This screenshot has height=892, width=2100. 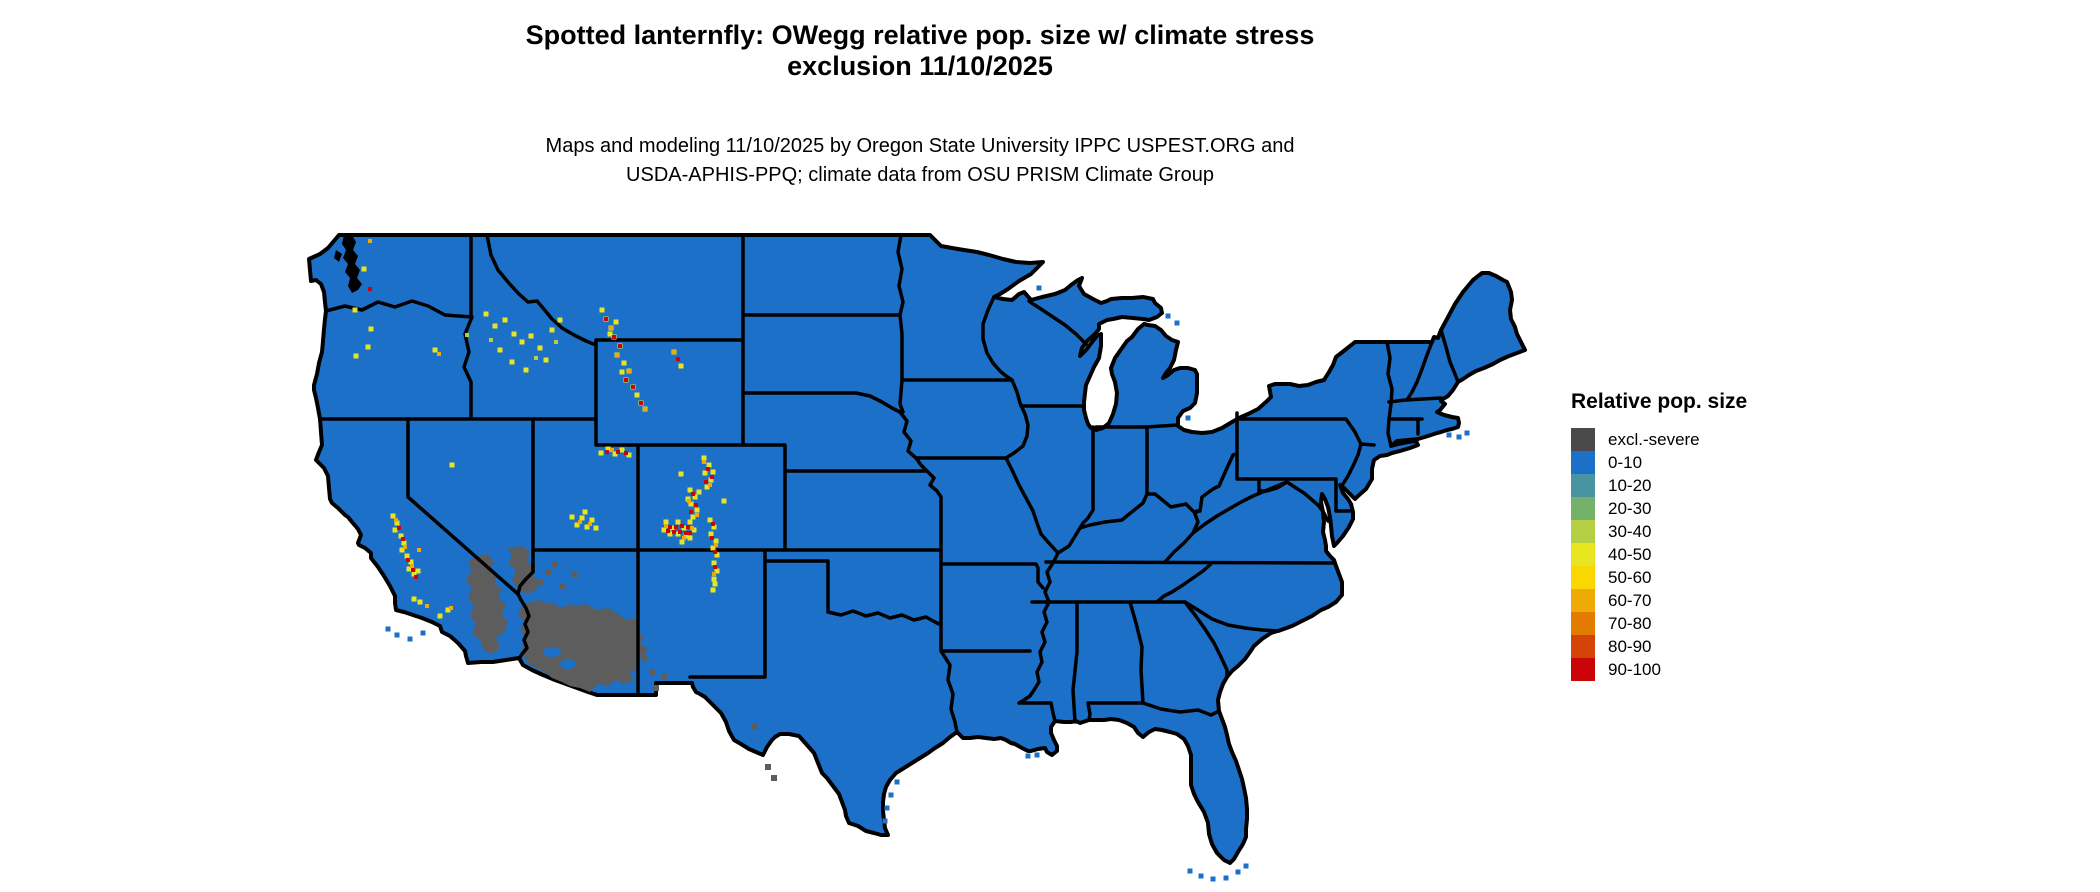 What do you see at coordinates (1659, 600) in the screenshot?
I see `legend-item: 60-70` at bounding box center [1659, 600].